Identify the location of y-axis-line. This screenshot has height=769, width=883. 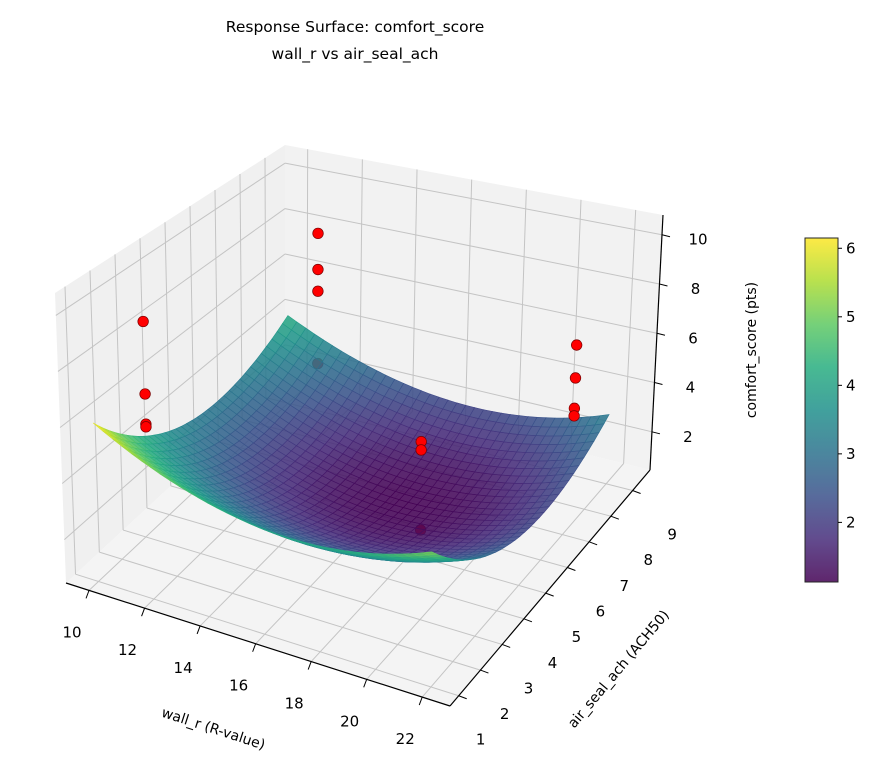
(550, 588).